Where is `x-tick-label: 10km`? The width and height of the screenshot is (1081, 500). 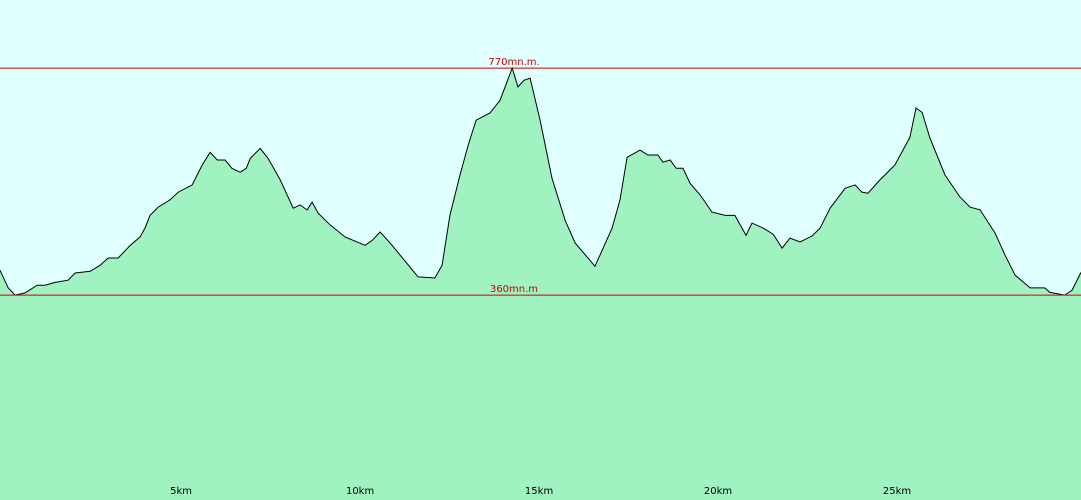
x-tick-label: 10km is located at coordinates (360, 491).